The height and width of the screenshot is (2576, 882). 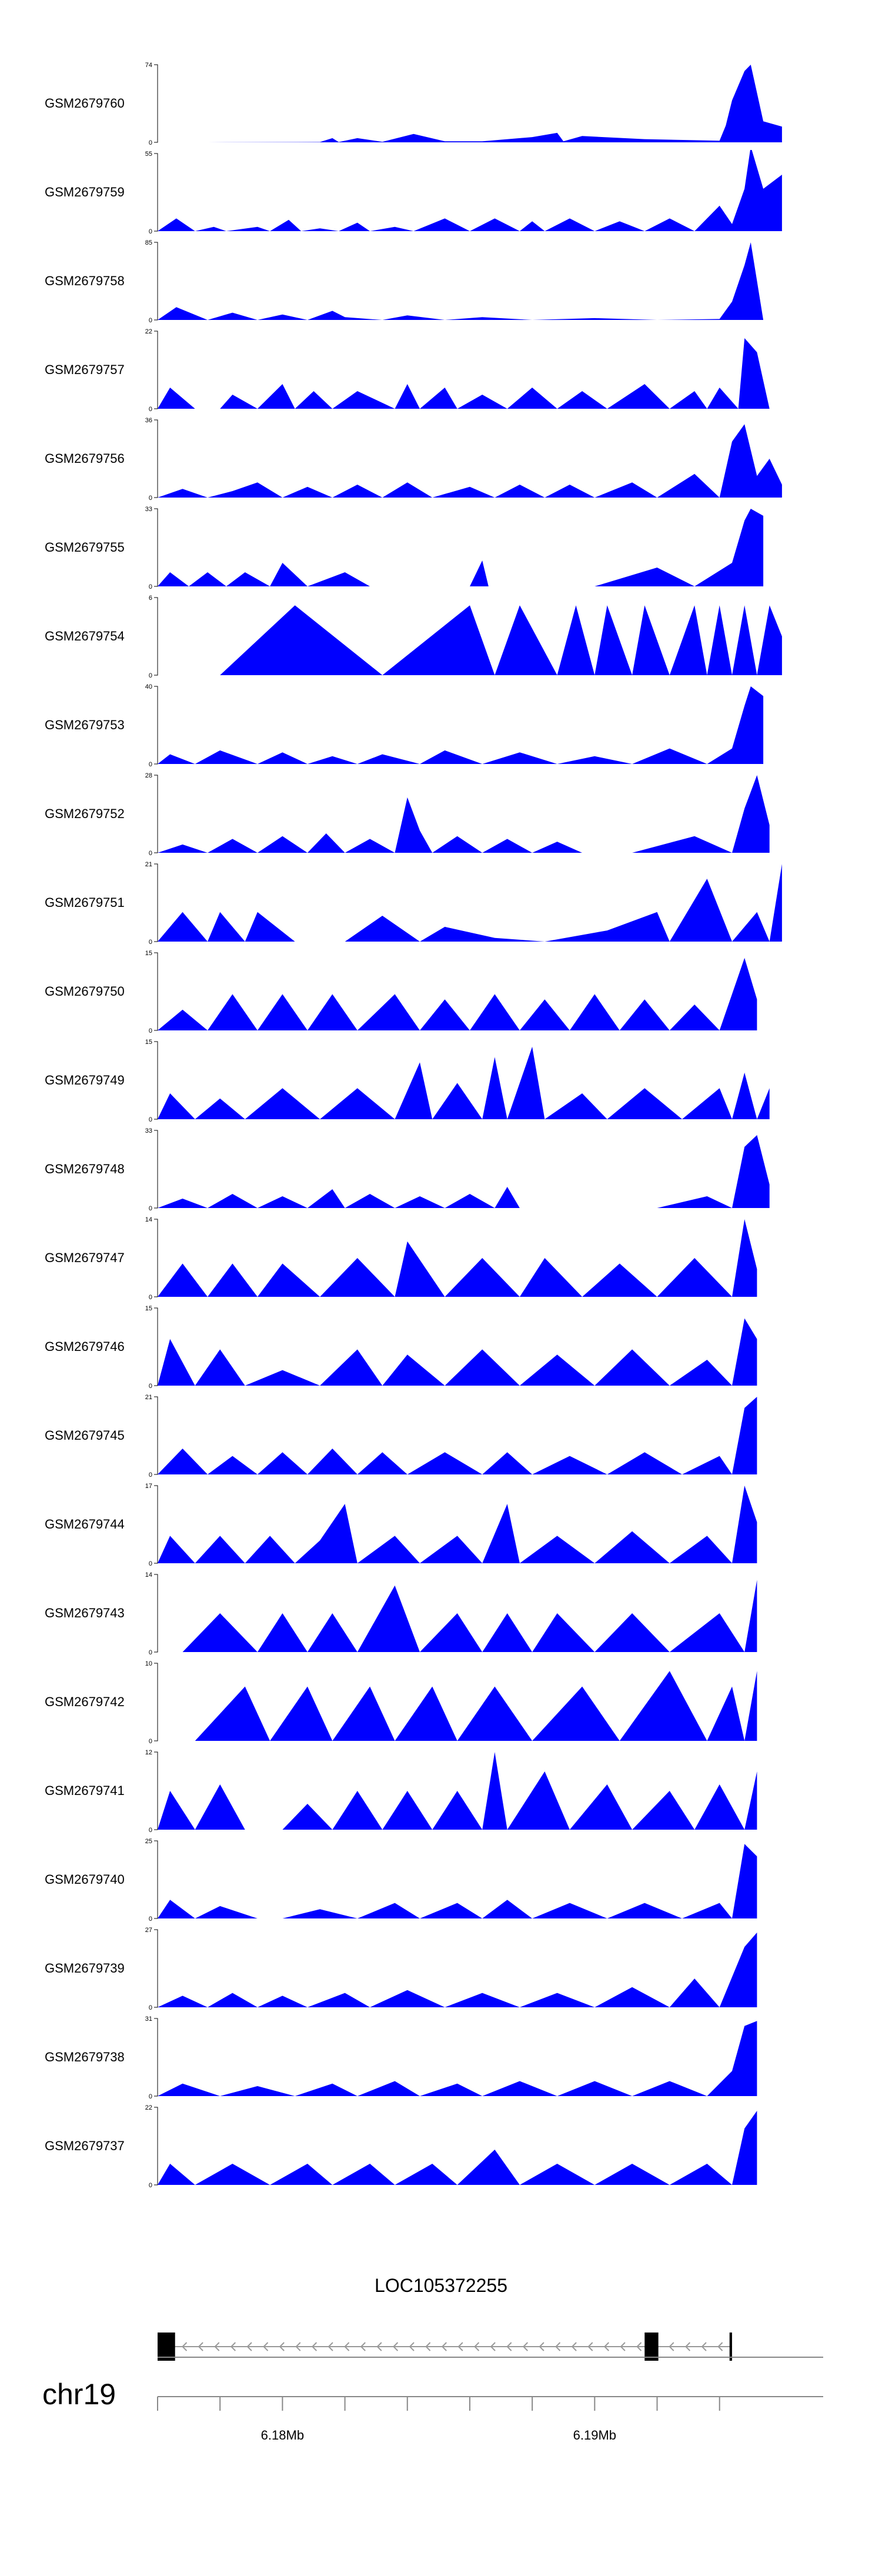 What do you see at coordinates (85, 1346) in the screenshot?
I see `track-label: GSM2679746` at bounding box center [85, 1346].